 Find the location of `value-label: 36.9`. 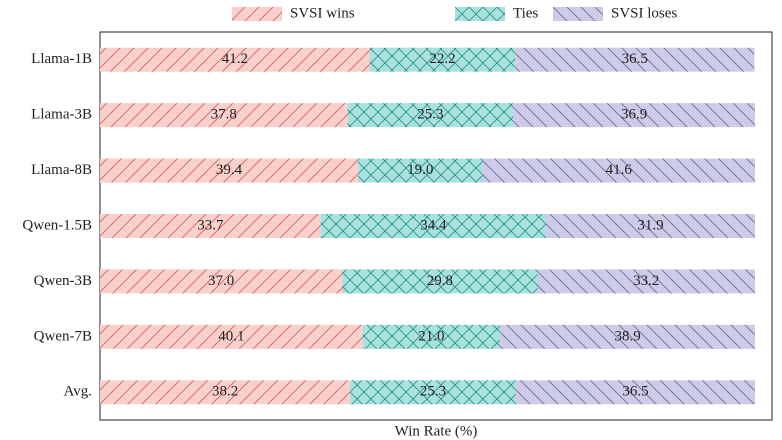

value-label: 36.9 is located at coordinates (634, 115).